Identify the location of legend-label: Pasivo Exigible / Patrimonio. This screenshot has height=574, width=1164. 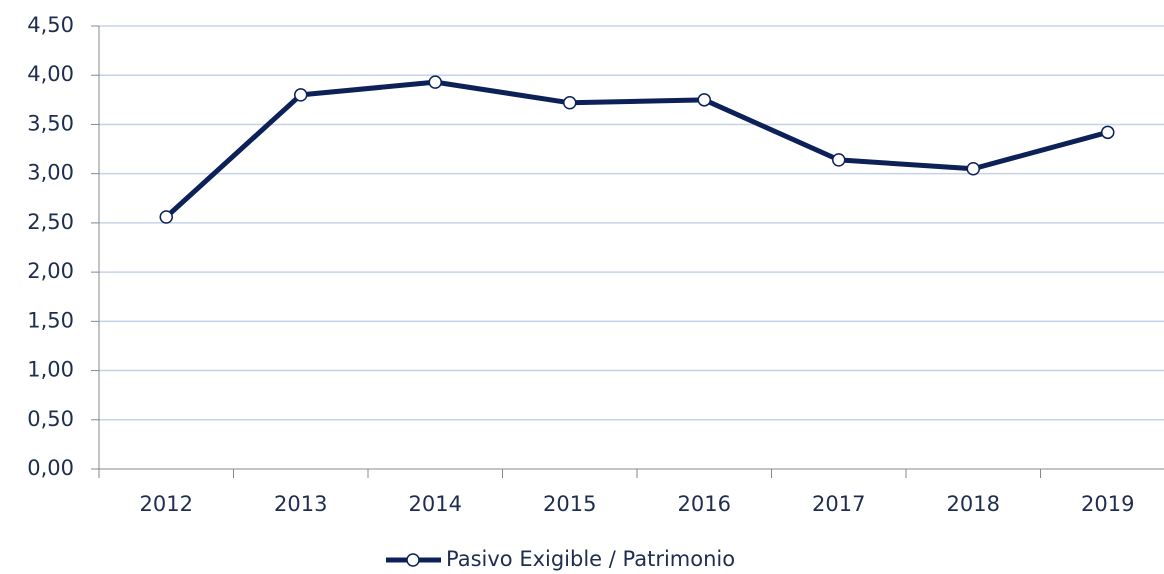
(590, 559).